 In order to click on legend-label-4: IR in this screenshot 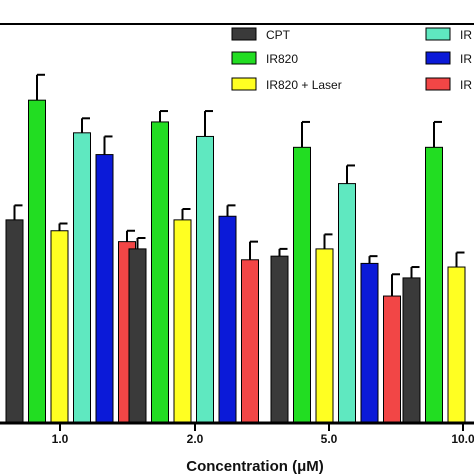, I will do `click(466, 59)`.